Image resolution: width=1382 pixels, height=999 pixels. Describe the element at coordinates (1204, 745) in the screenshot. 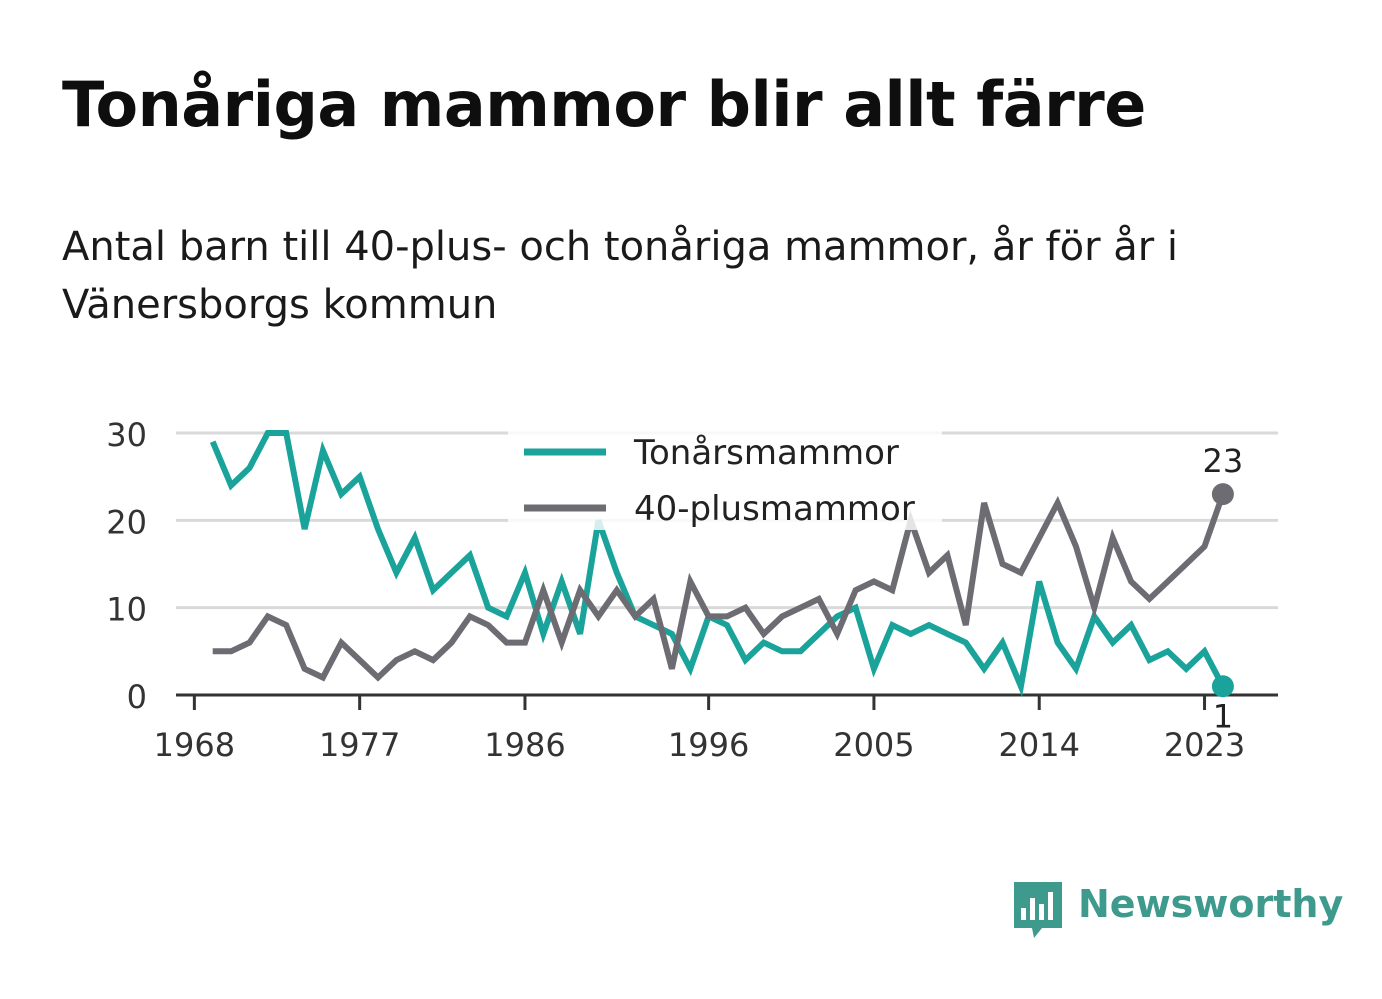

I see `x-tick-label: 2023` at that location.